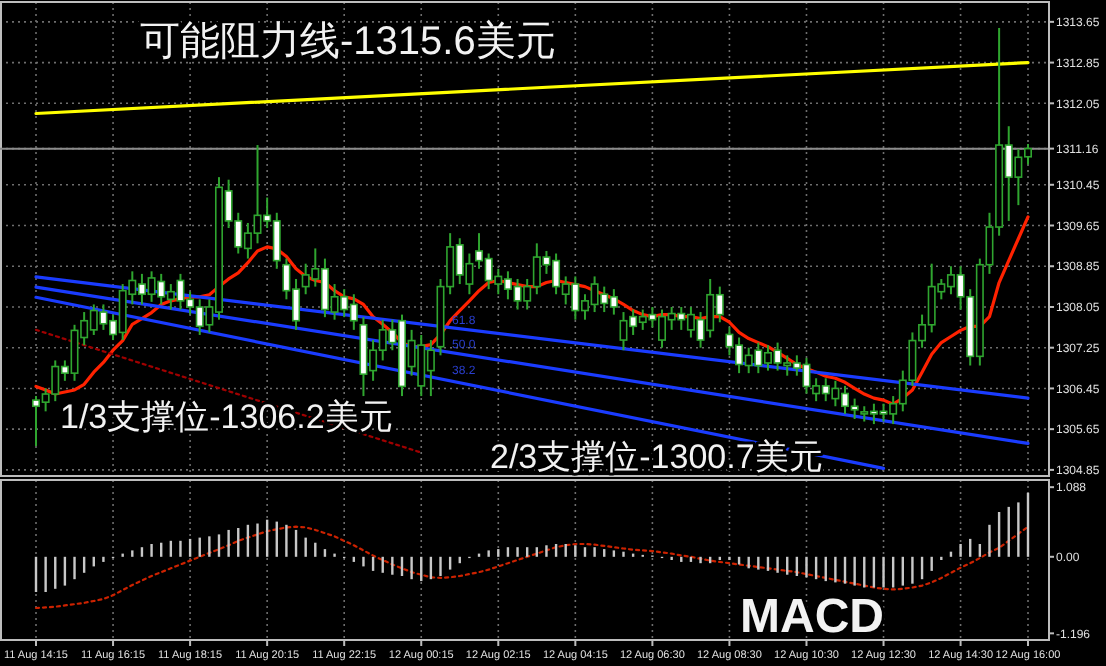  What do you see at coordinates (226, 417) in the screenshot?
I see `annotation: 1/3支撑位-1306.2美元` at bounding box center [226, 417].